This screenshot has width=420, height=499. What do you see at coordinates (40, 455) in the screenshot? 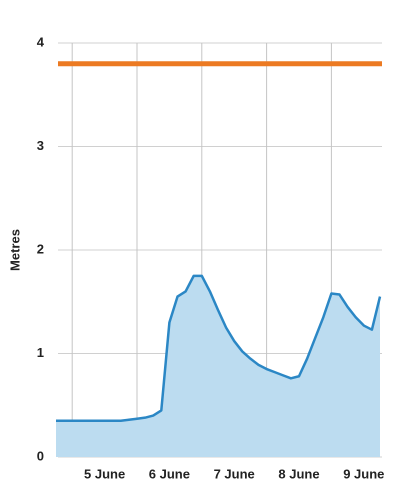
I see `y-tick-label: 0` at bounding box center [40, 455].